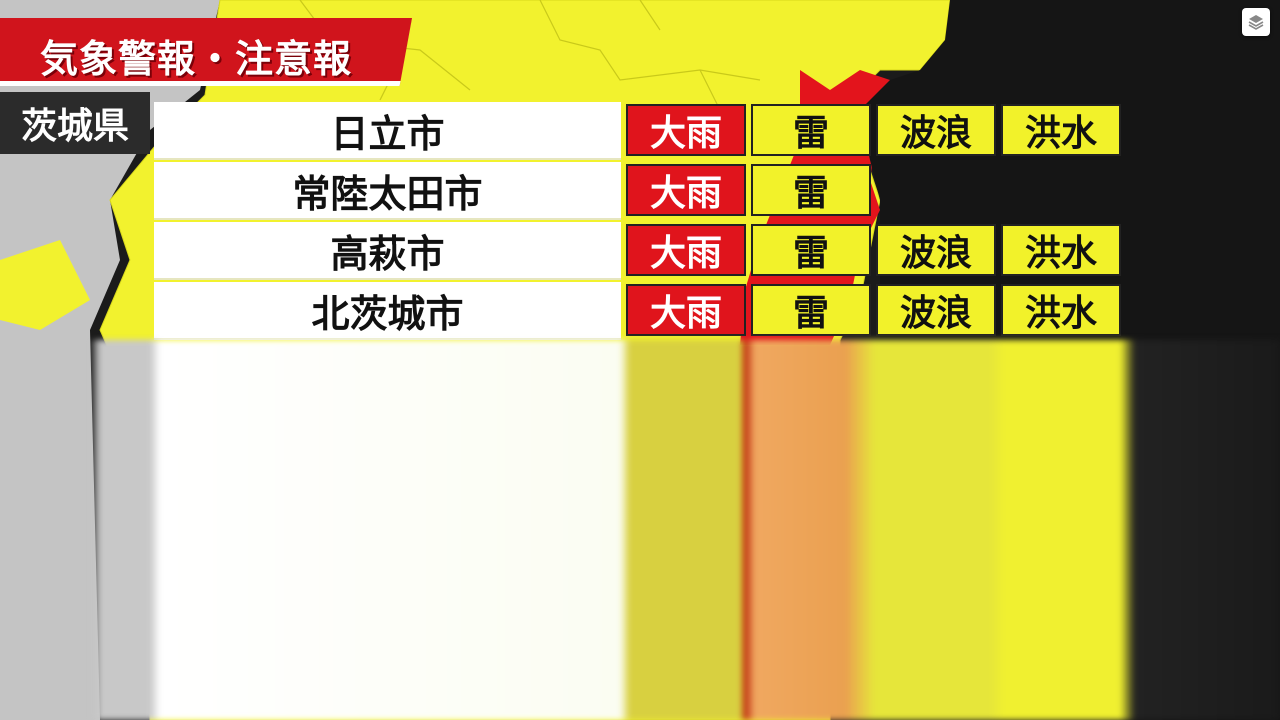 Image resolution: width=1280 pixels, height=720 pixels. Describe the element at coordinates (387, 131) in the screenshot. I see `city-name: 日立市` at that location.